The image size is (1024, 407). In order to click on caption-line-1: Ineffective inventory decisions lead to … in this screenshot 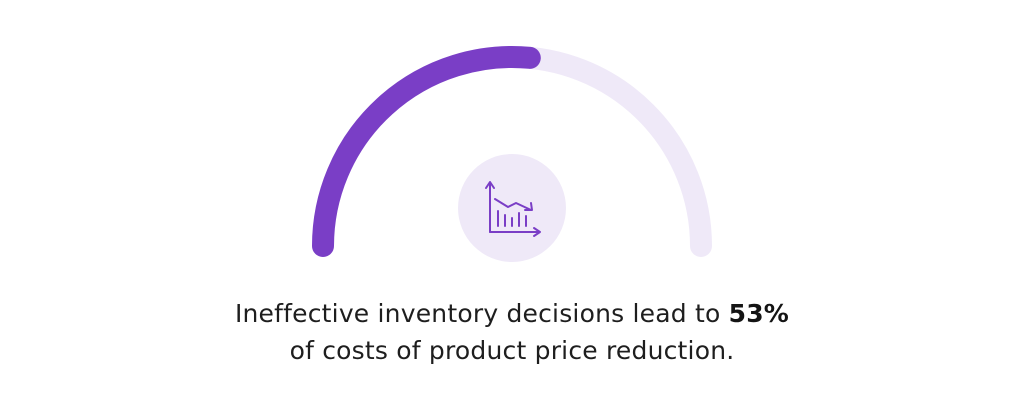, I will do `click(512, 314)`.